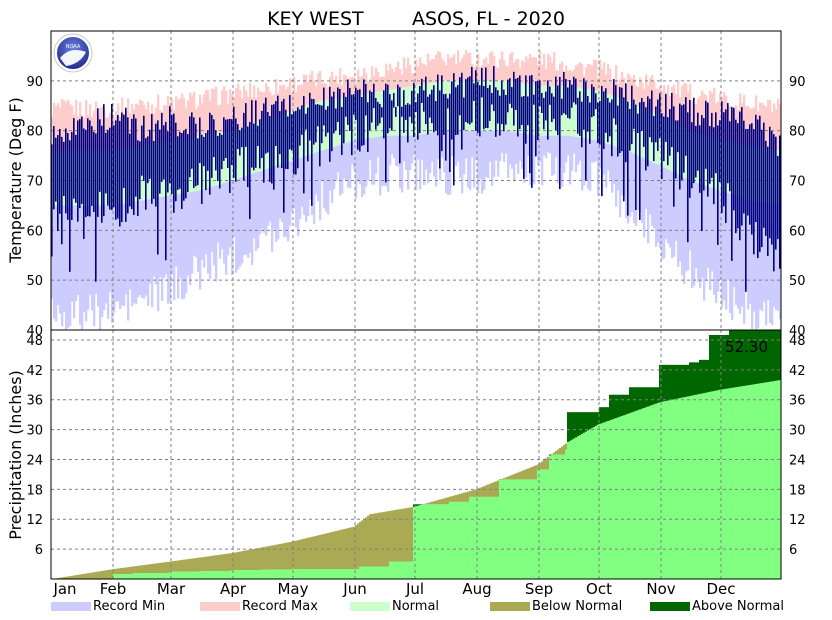 Image resolution: width=832 pixels, height=620 pixels. Describe the element at coordinates (34, 431) in the screenshot. I see `precipitation-tick-left: 30` at that location.